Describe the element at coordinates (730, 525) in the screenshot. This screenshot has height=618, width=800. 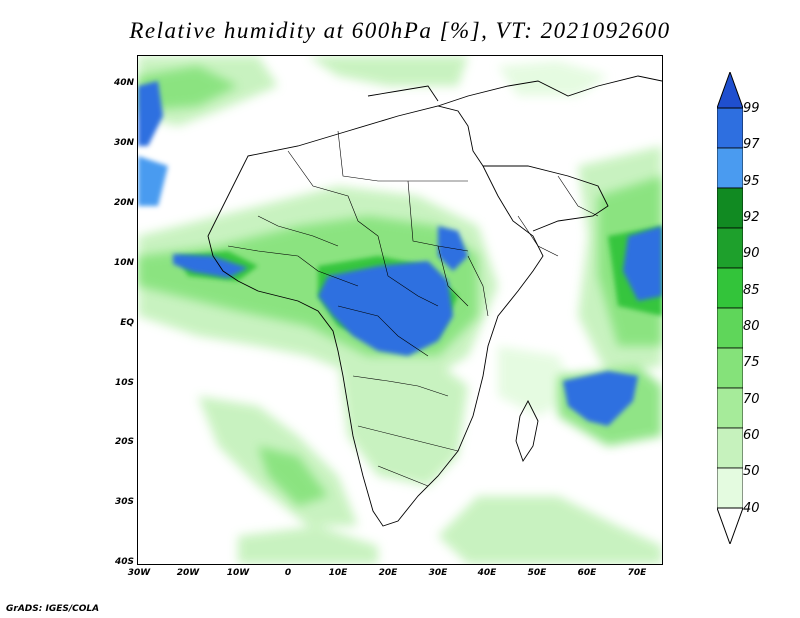
I see `colorbar-bottom-arrow` at that location.